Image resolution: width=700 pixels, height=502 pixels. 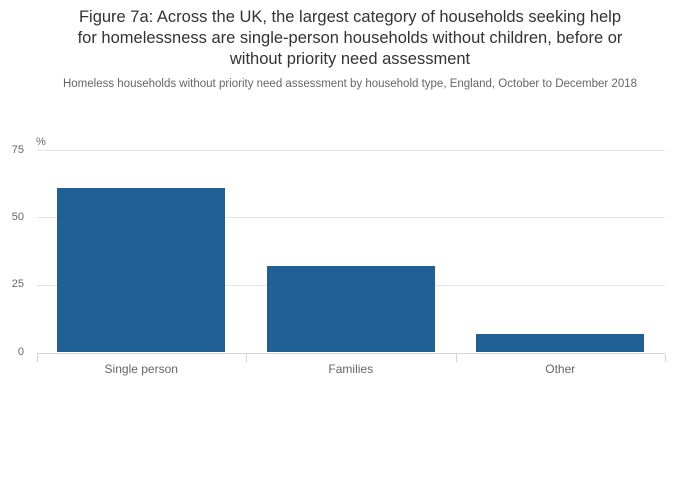 I want to click on bar-families, so click(x=350, y=309).